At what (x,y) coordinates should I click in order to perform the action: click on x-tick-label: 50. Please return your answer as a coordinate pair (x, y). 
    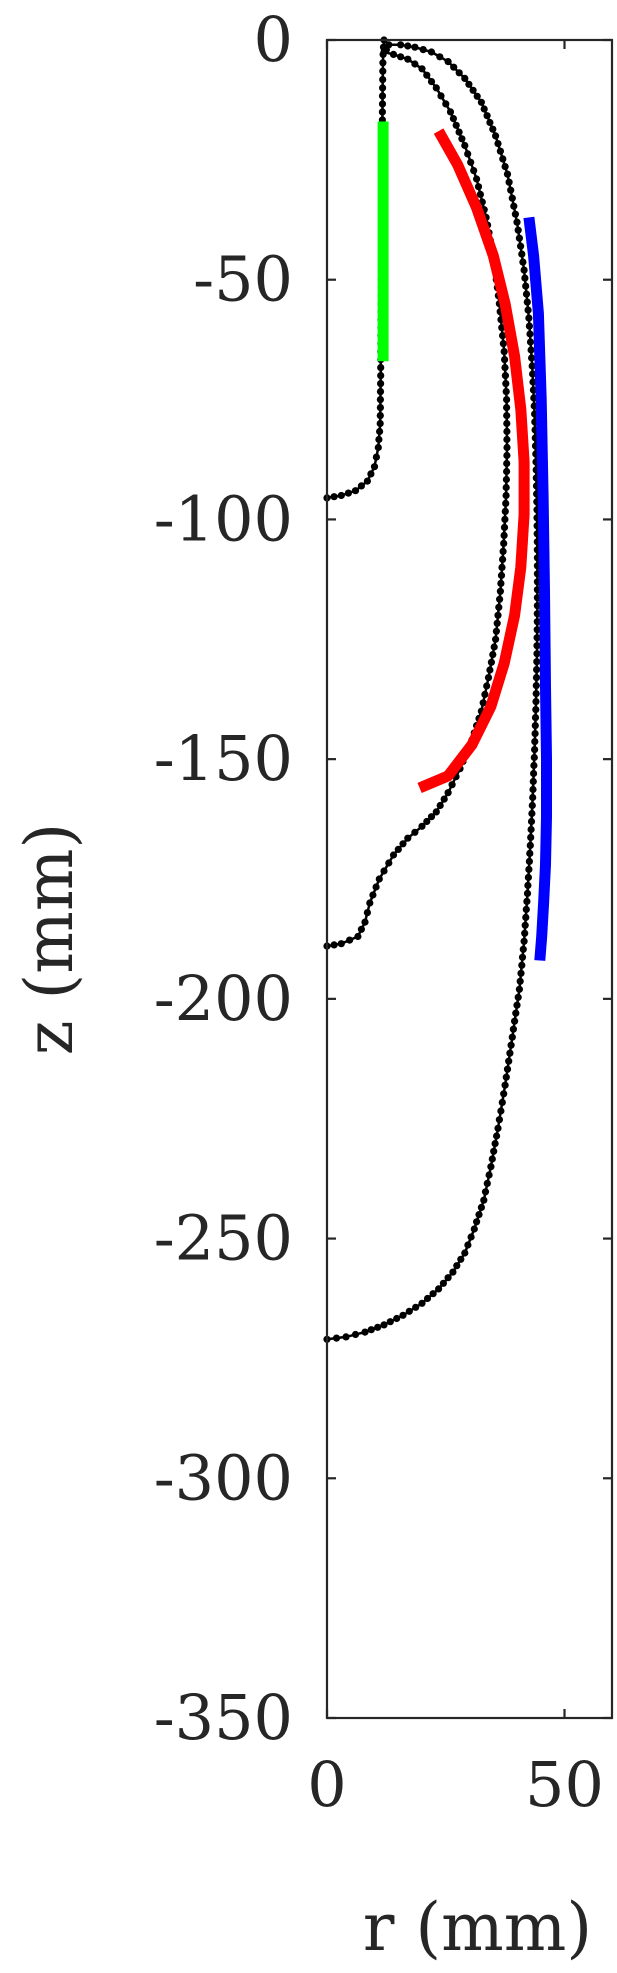
    Looking at the image, I should click on (564, 1784).